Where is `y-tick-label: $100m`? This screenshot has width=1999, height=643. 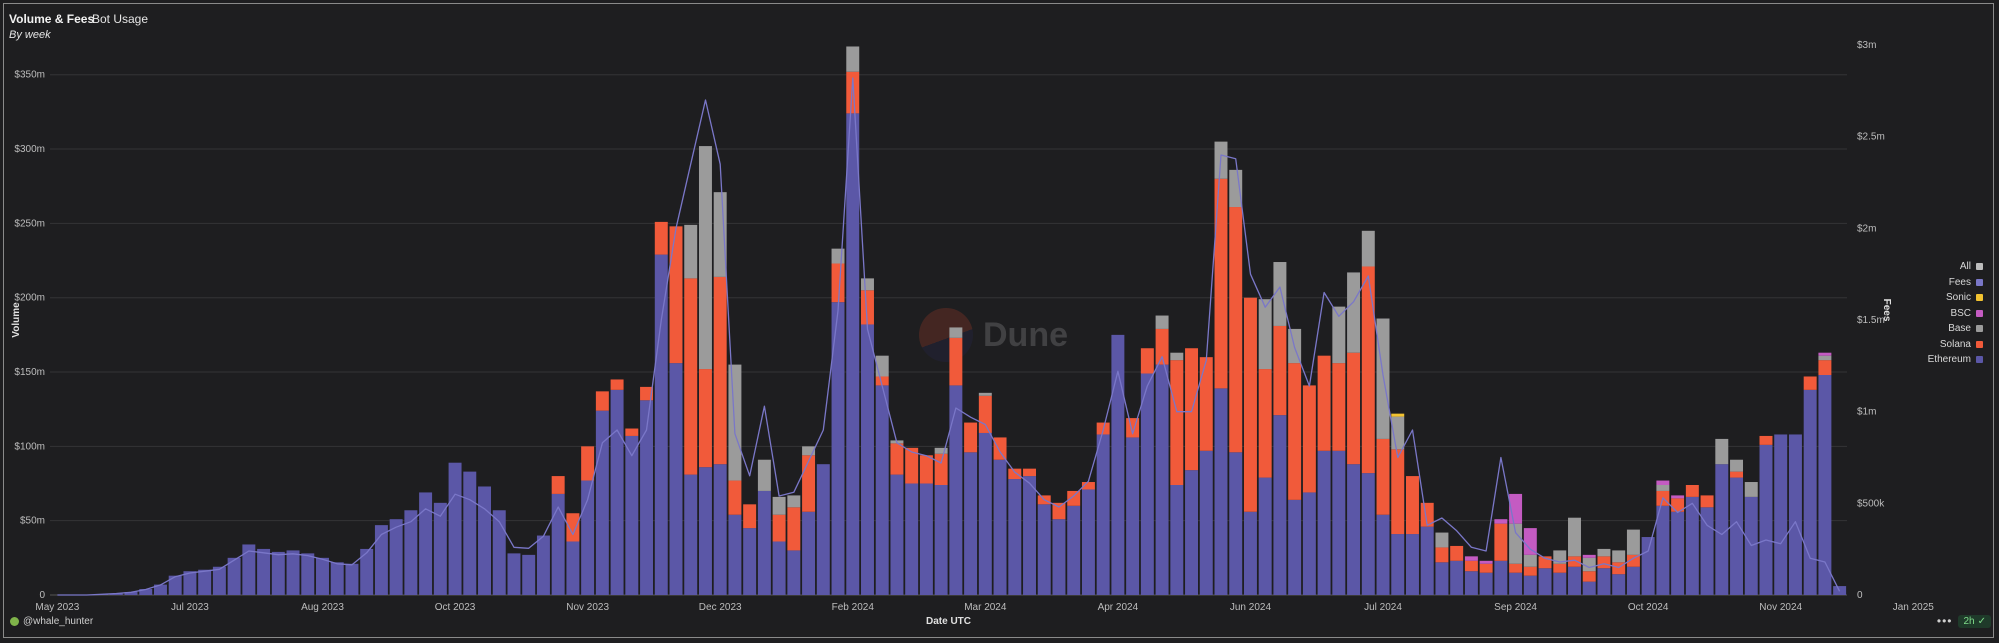
y-tick-label: $100m is located at coordinates (29, 446).